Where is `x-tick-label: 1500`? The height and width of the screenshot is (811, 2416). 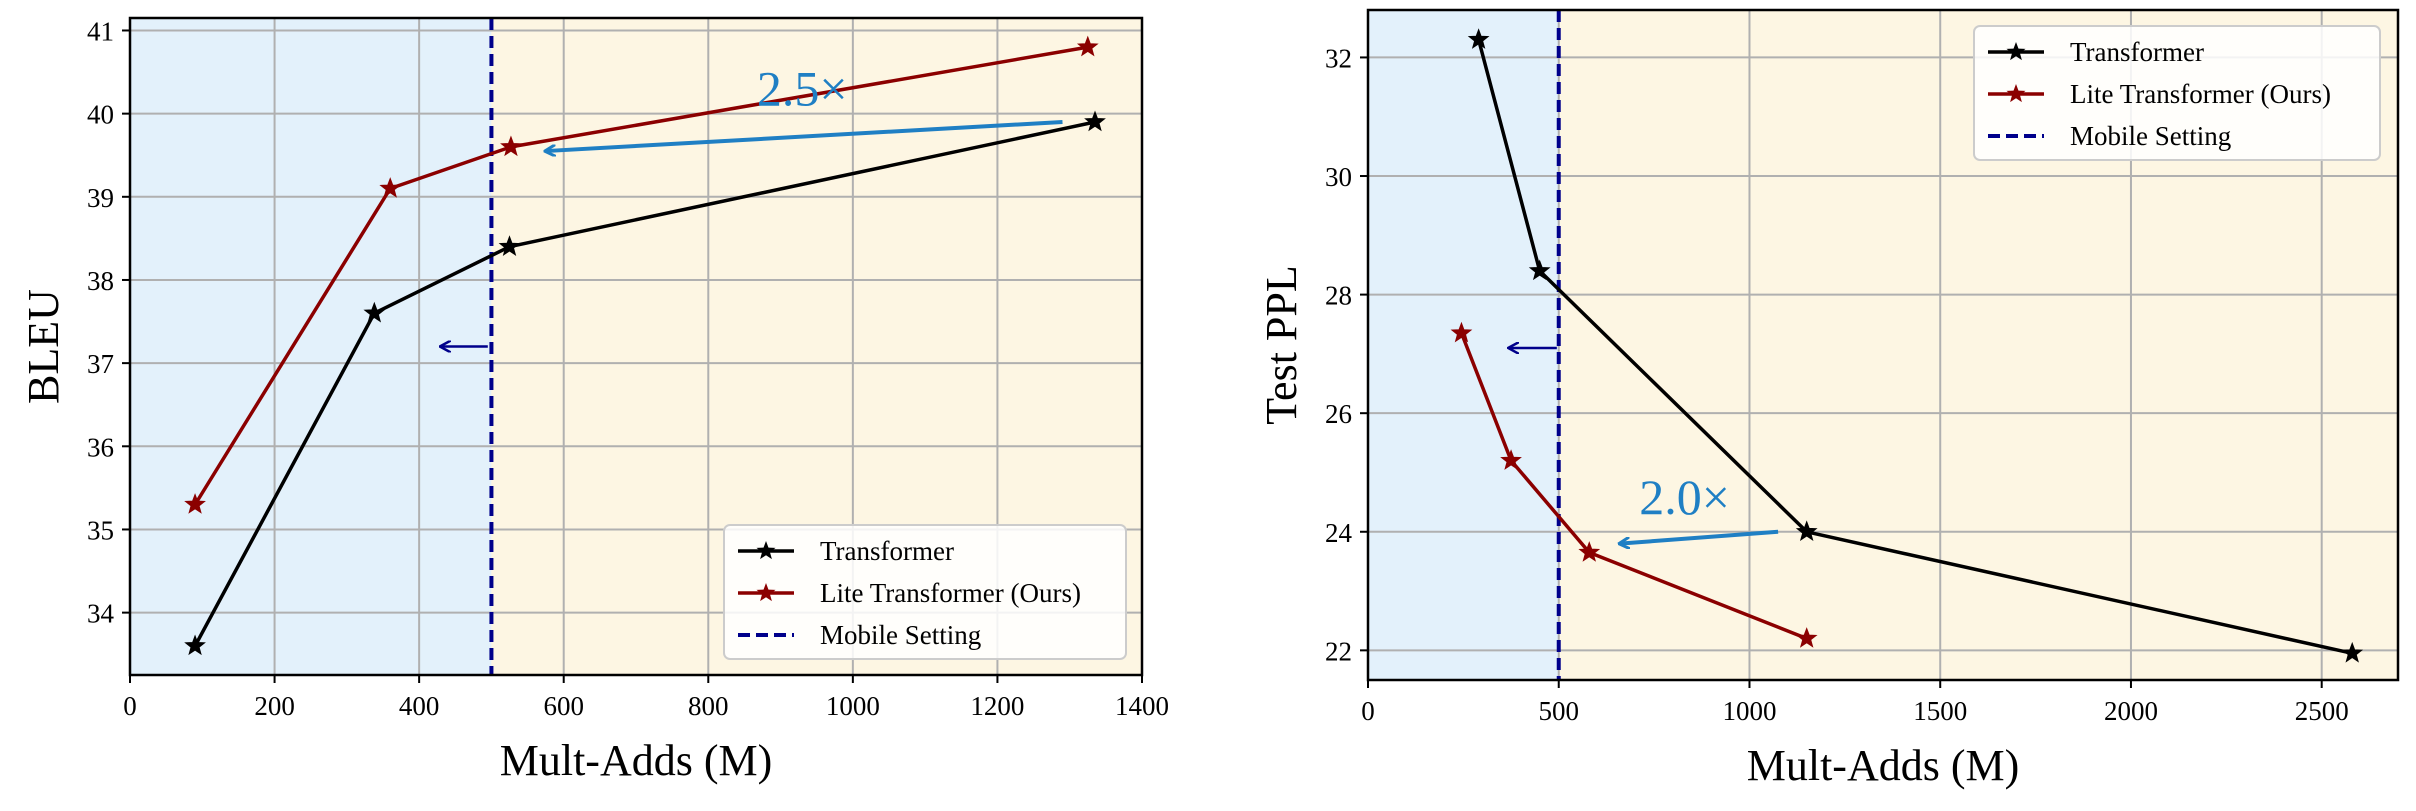
x-tick-label: 1500 is located at coordinates (1940, 711).